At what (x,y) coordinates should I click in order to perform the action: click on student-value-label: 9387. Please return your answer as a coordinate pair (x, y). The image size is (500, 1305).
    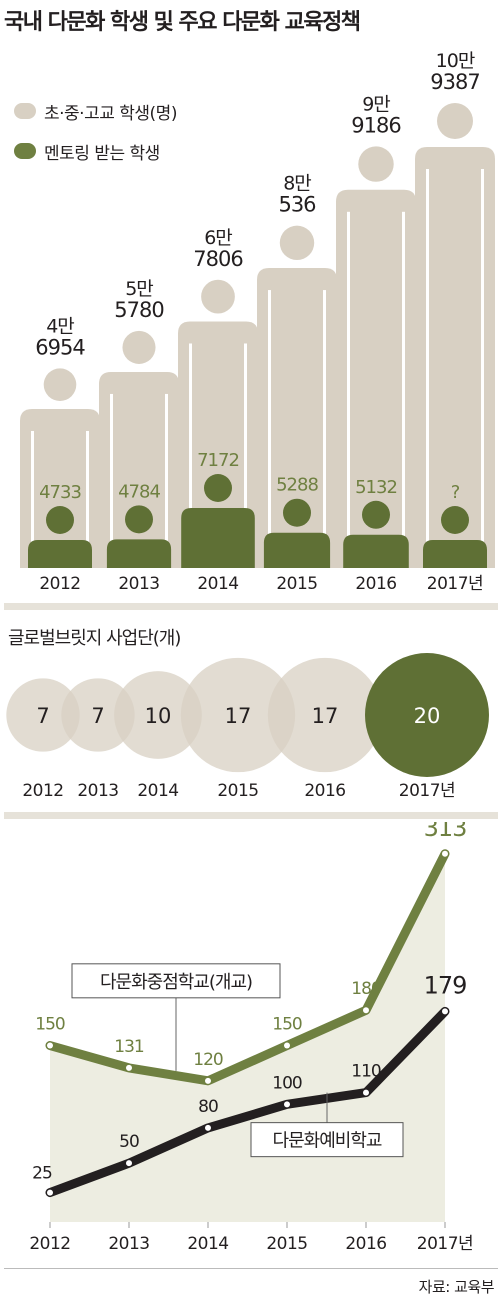
    Looking at the image, I should click on (454, 82).